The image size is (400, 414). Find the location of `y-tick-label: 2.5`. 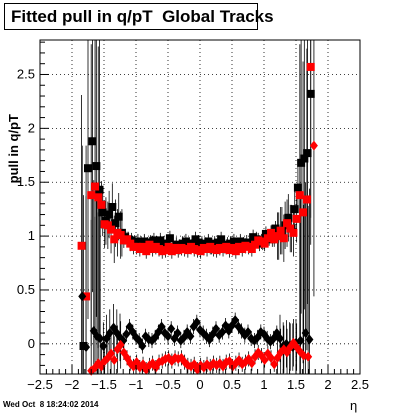

y-tick-label: 2.5 is located at coordinates (26, 73).